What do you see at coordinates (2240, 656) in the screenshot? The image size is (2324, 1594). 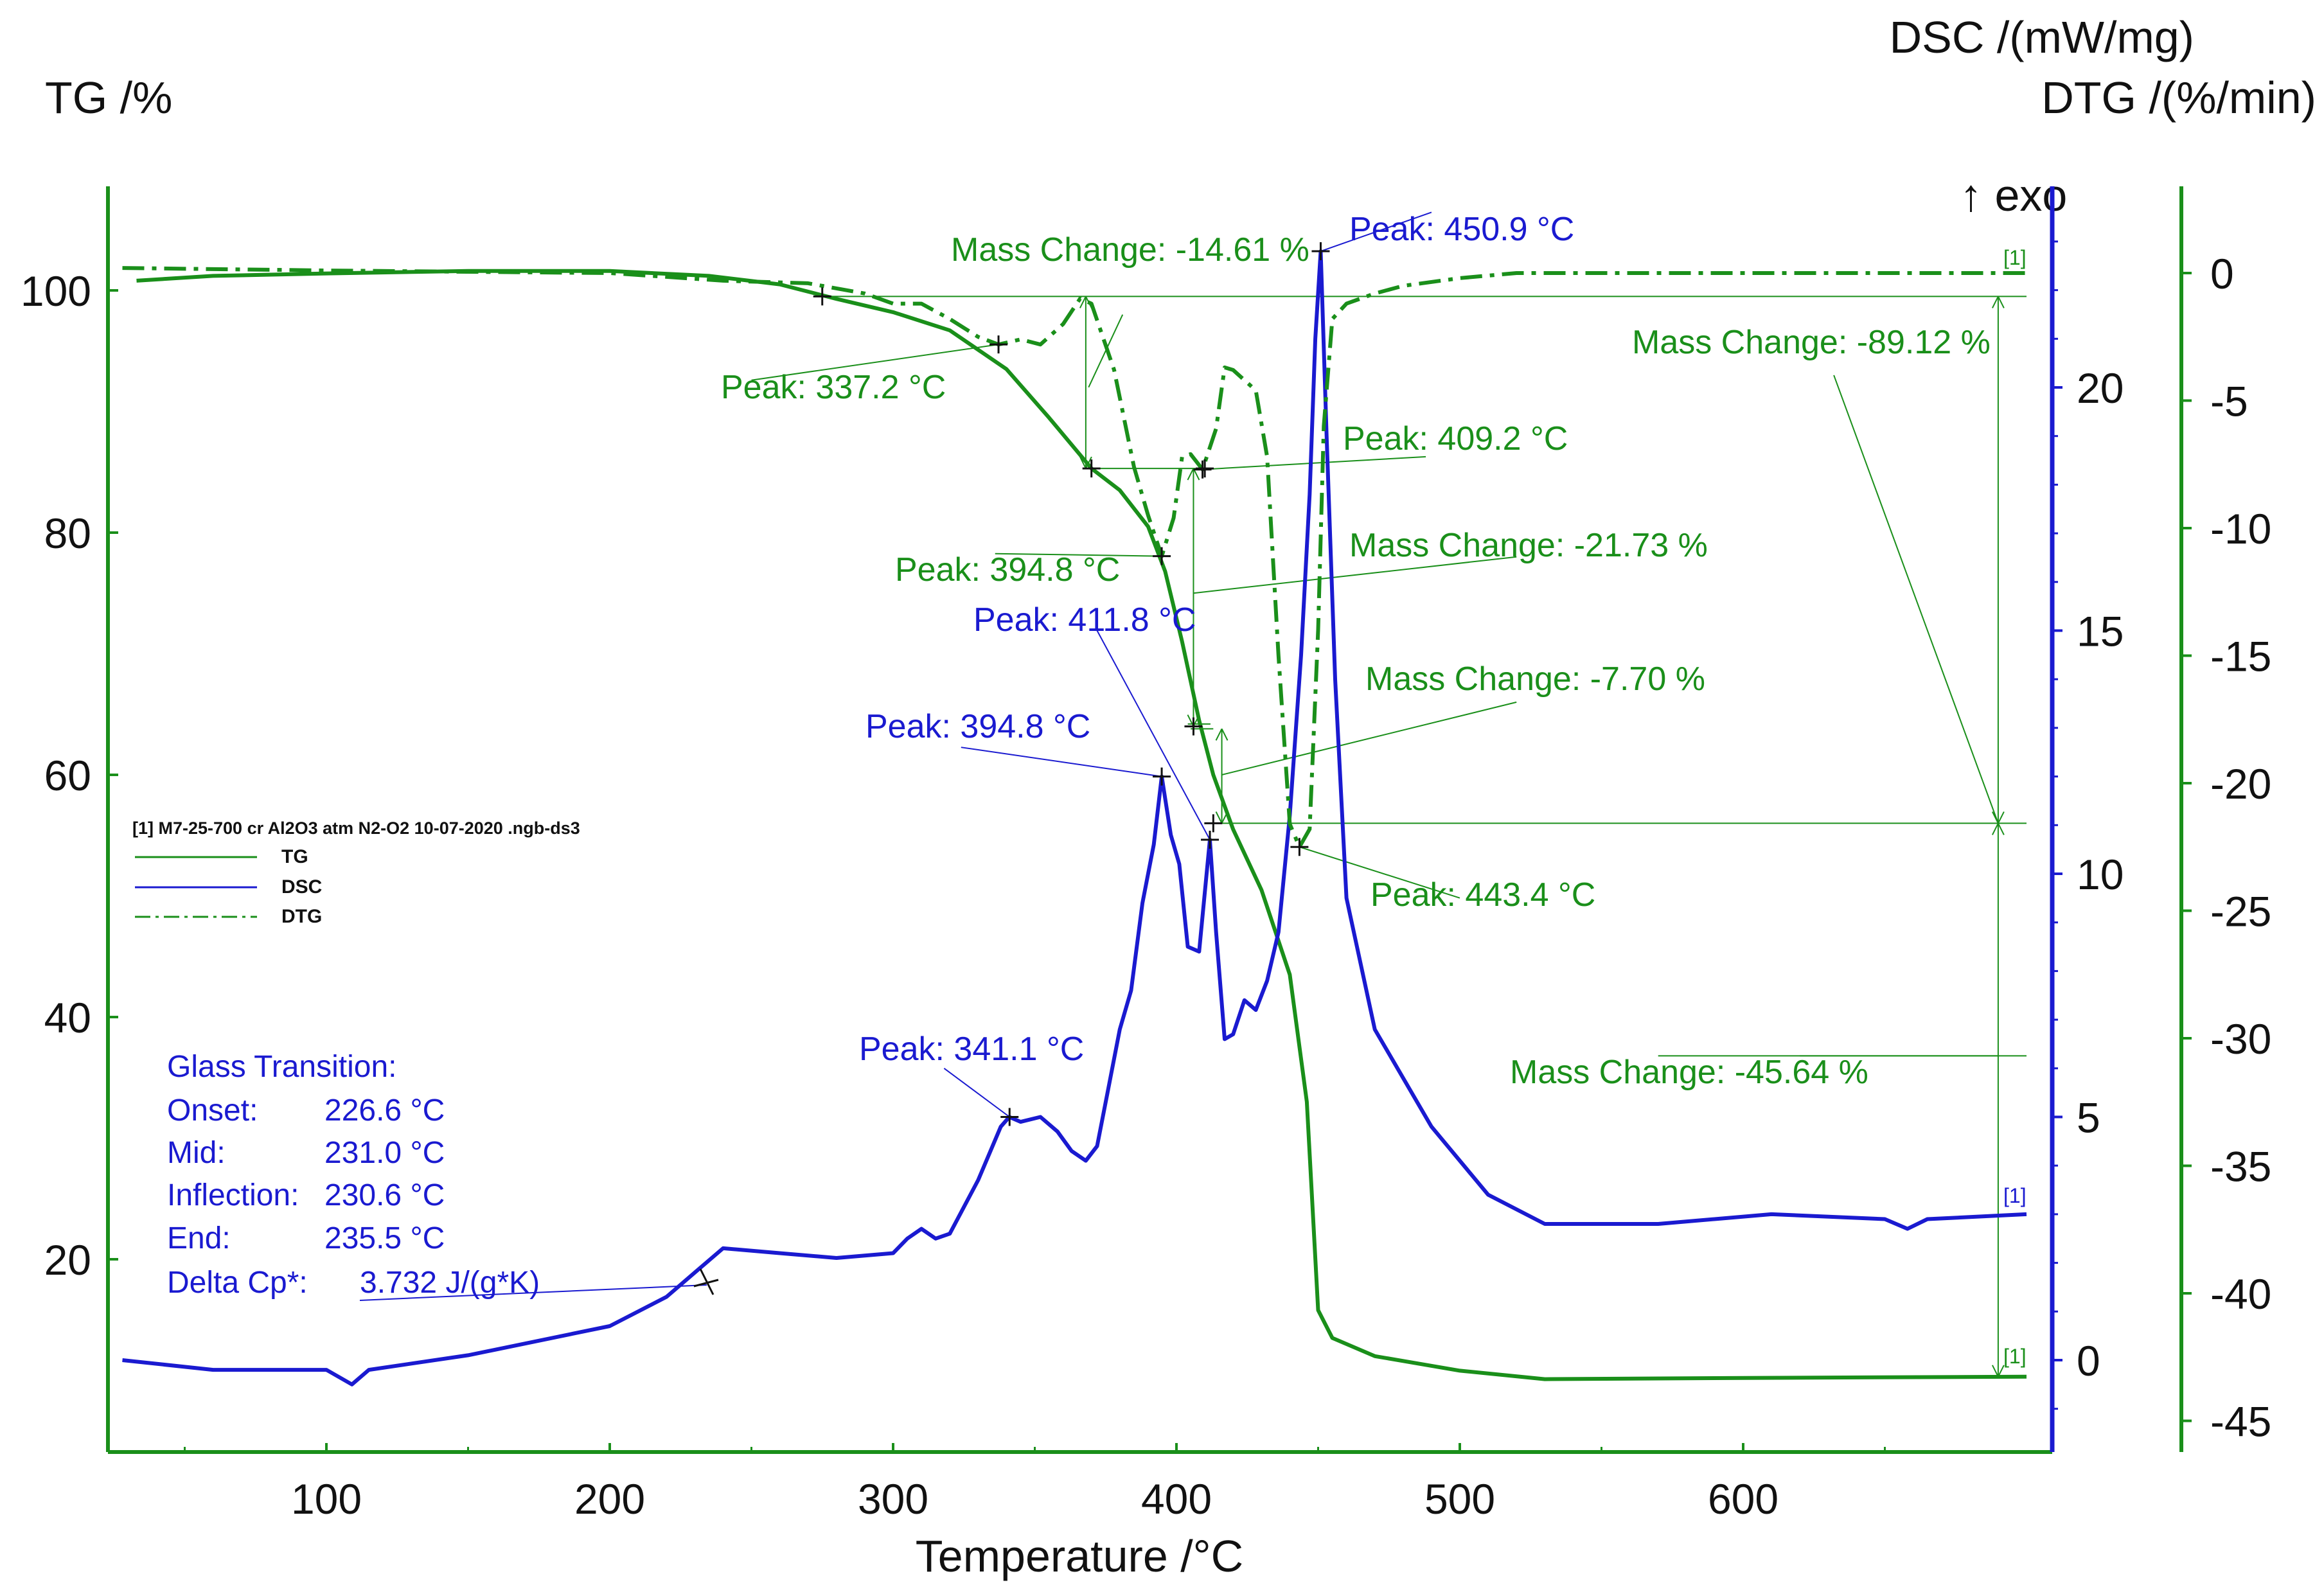 I see `dtg-tick-label: -15` at bounding box center [2240, 656].